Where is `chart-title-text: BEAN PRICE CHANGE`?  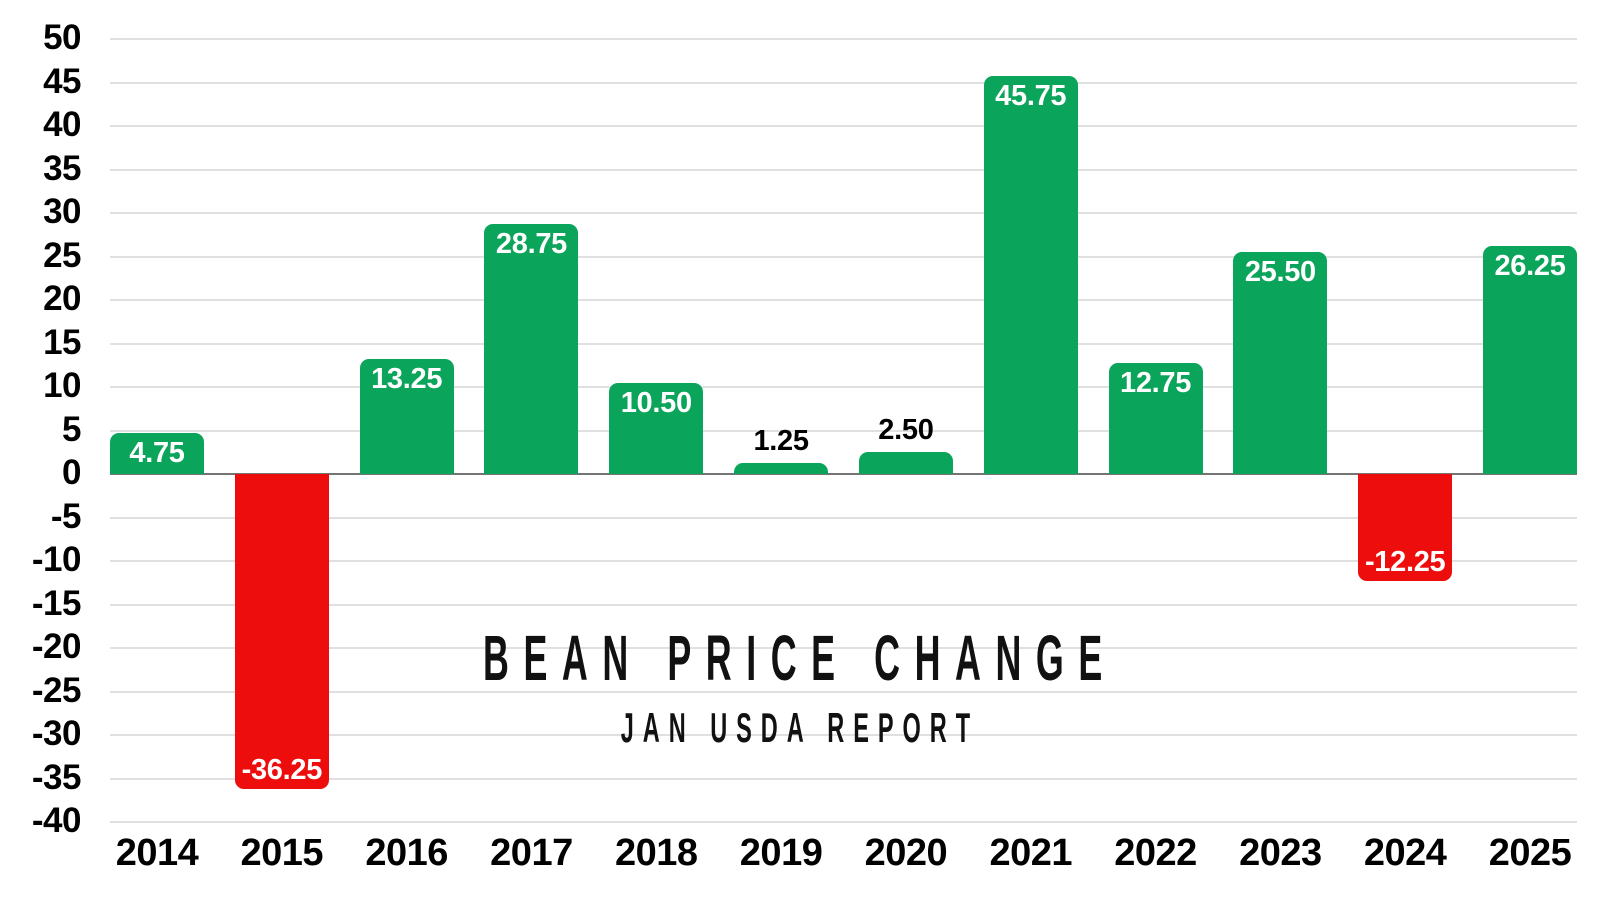
chart-title-text: BEAN PRICE CHANGE is located at coordinates (800, 658).